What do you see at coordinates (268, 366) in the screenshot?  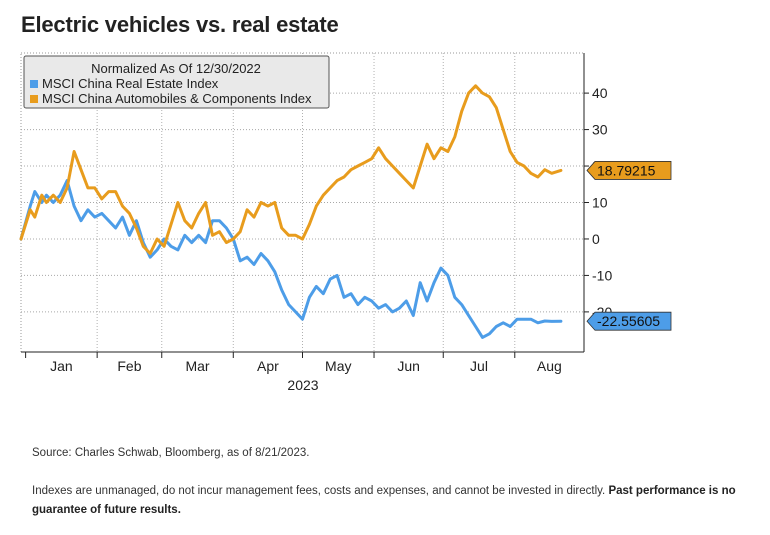 I see `x-tick-label: Apr` at bounding box center [268, 366].